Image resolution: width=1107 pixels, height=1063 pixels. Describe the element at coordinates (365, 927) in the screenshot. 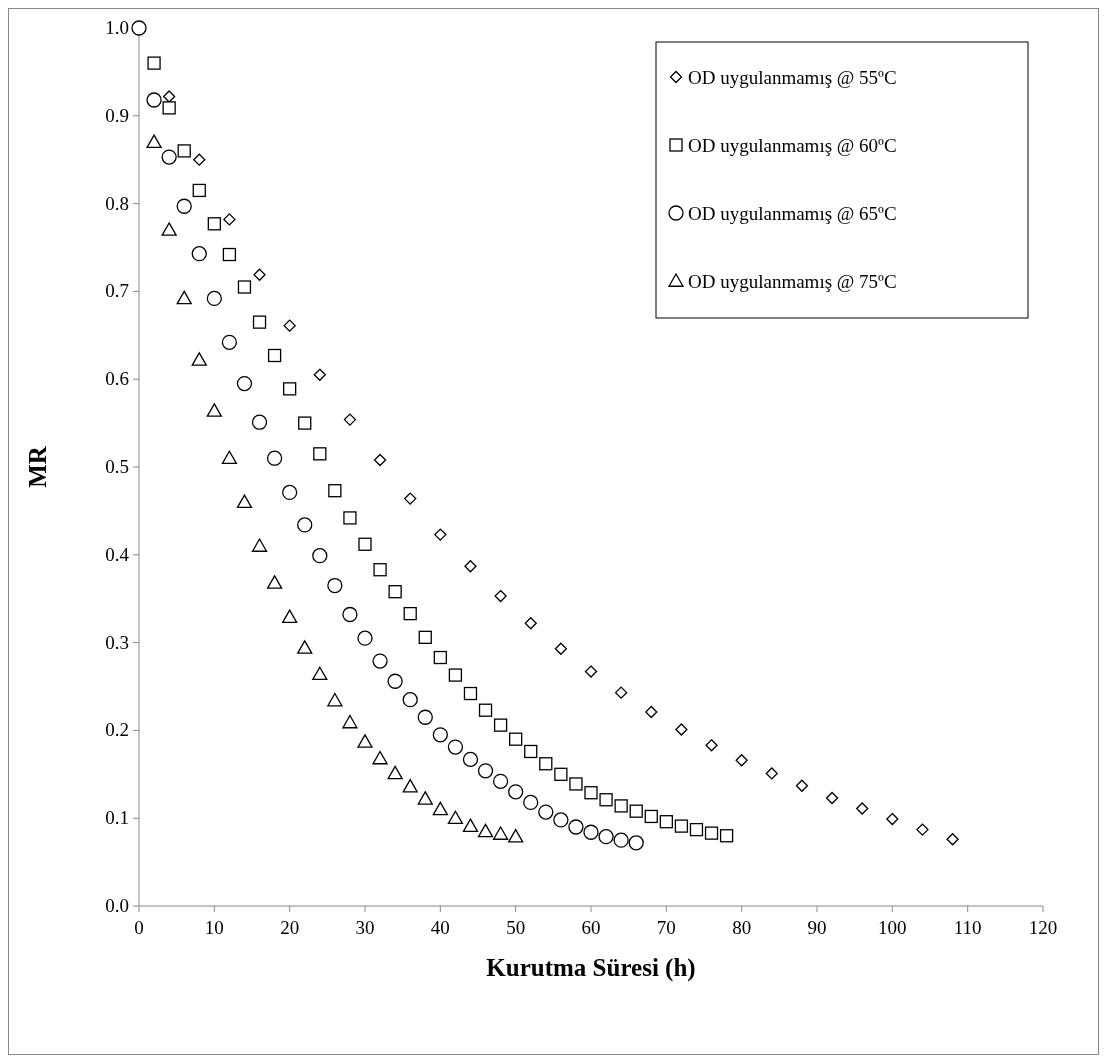

I see `x-tick-label: 30` at that location.